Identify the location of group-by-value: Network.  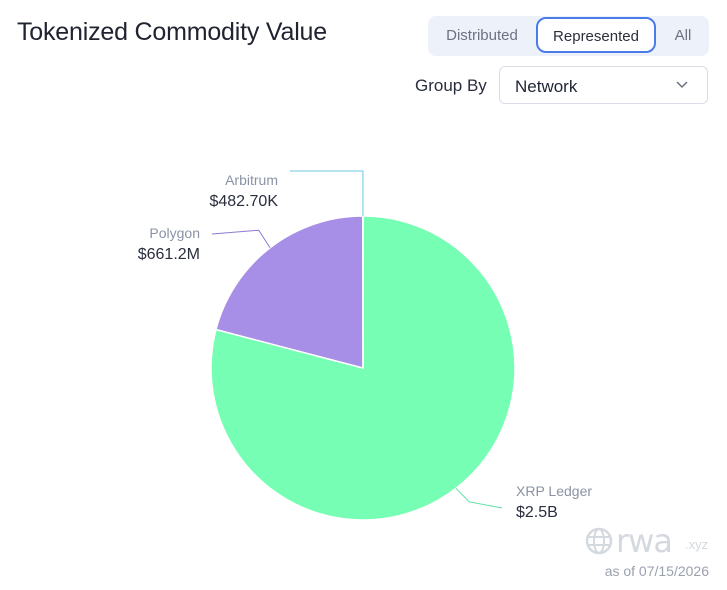
(546, 86).